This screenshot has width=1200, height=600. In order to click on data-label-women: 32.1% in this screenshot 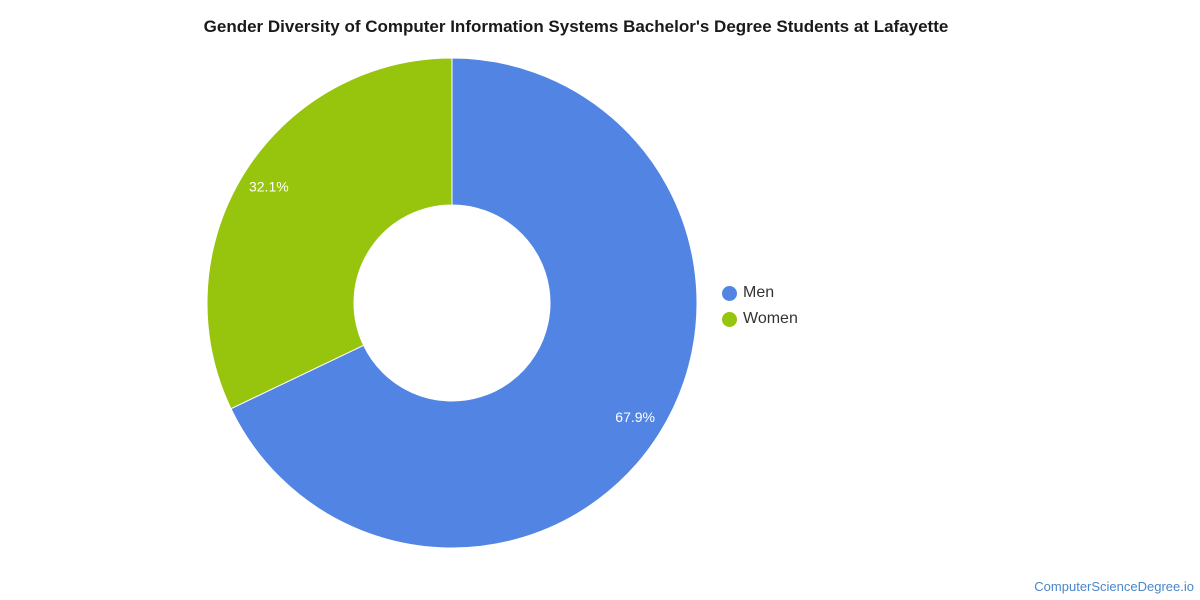, I will do `click(269, 186)`.